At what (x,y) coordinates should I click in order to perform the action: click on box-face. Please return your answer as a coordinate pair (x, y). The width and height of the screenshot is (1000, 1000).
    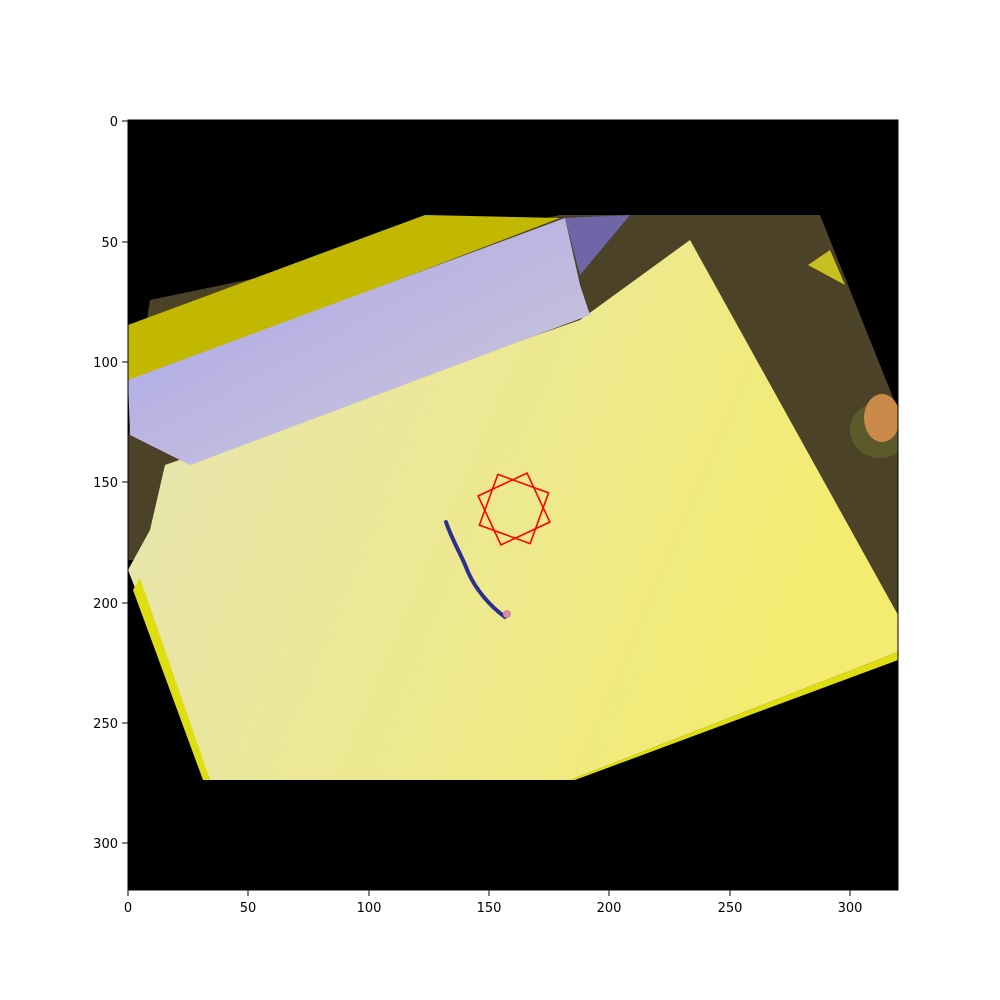
    Looking at the image, I should click on (359, 341).